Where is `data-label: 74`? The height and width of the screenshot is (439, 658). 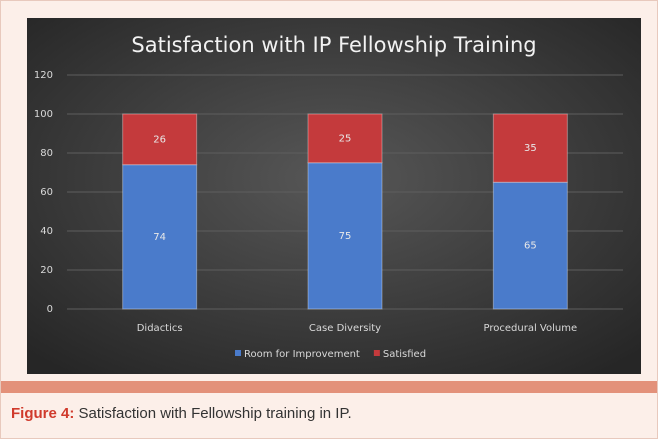
data-label: 74 is located at coordinates (159, 237).